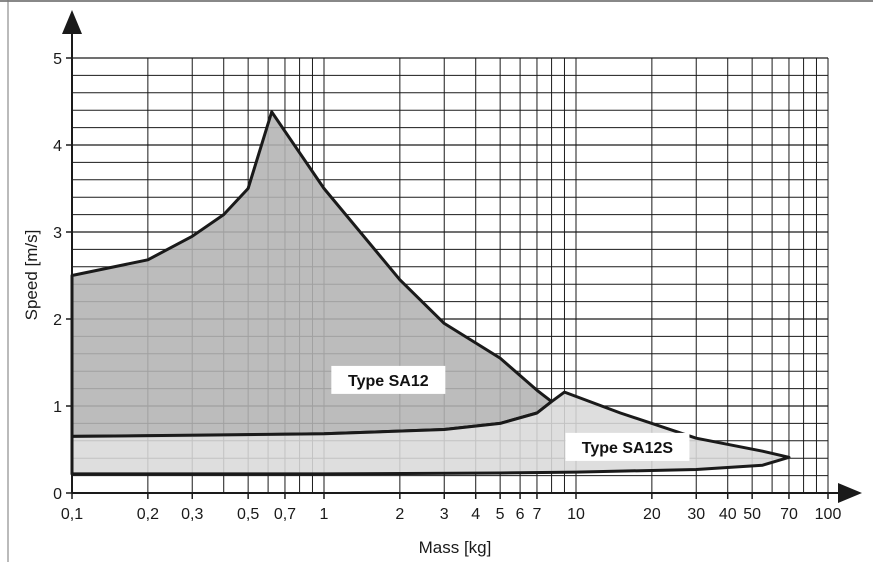 This screenshot has width=873, height=562. Describe the element at coordinates (57, 407) in the screenshot. I see `y-tick-label: 1` at that location.